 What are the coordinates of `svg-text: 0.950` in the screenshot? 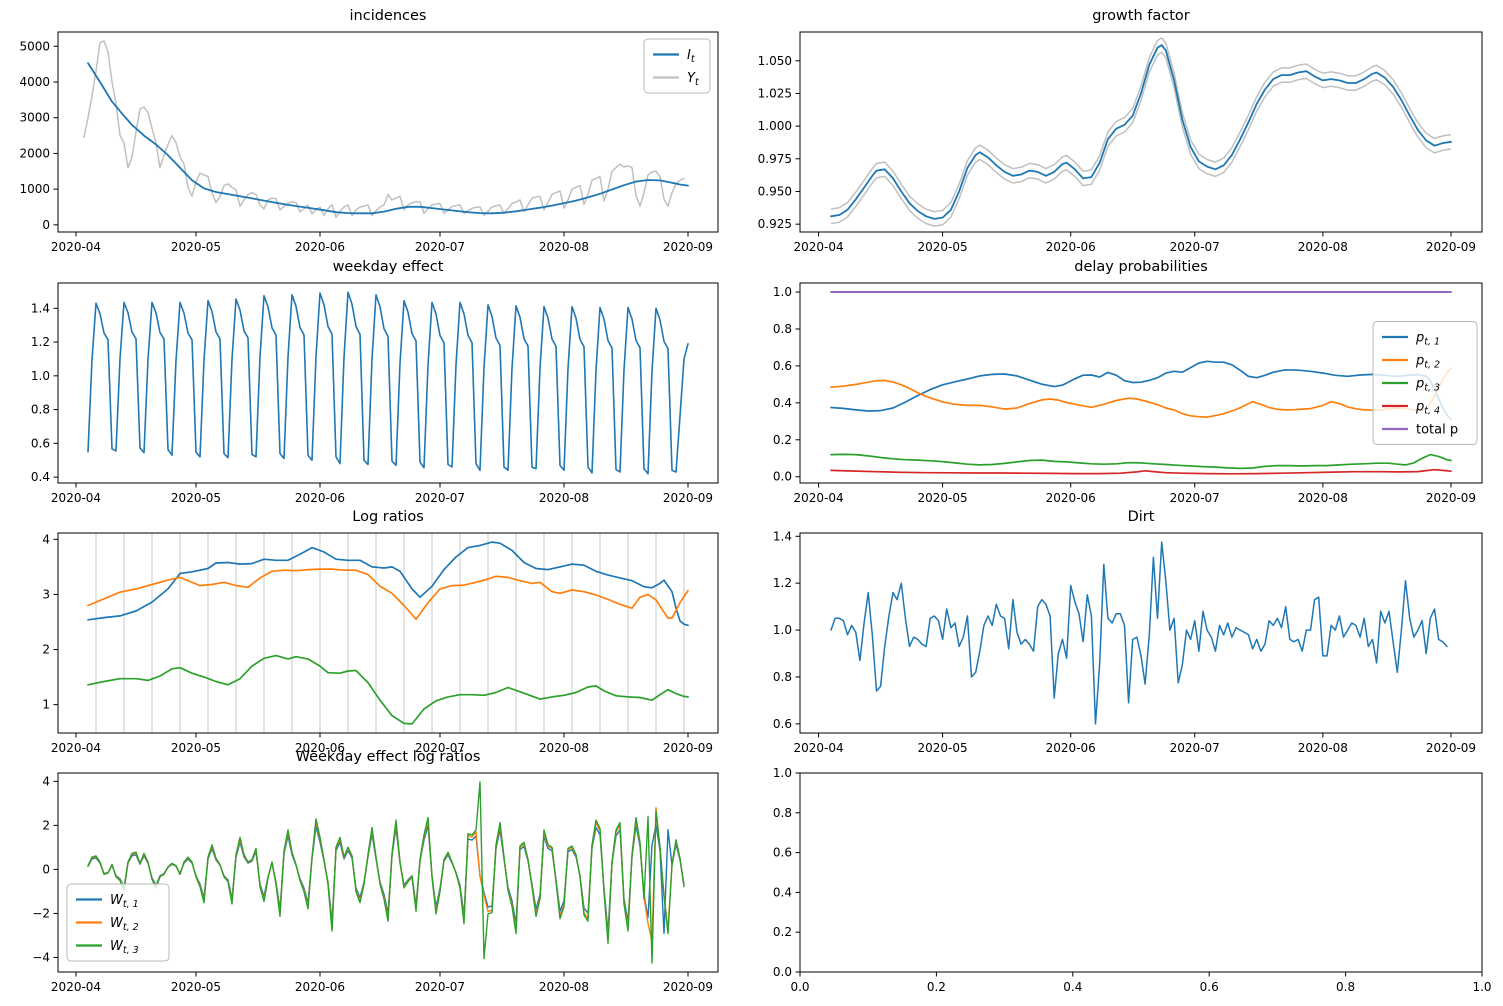 It's located at (775, 191).